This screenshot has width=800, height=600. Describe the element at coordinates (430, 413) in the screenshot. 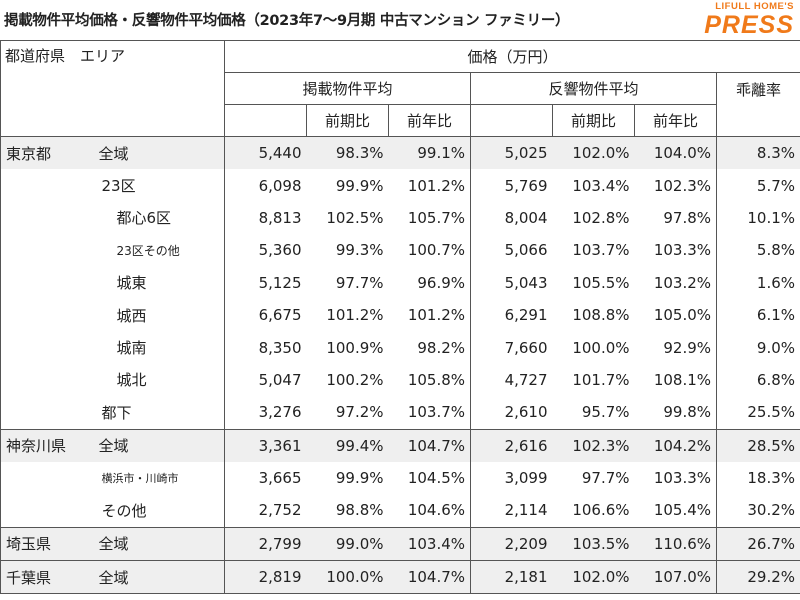

I see `cell-listing-yoy: 103.7%` at that location.